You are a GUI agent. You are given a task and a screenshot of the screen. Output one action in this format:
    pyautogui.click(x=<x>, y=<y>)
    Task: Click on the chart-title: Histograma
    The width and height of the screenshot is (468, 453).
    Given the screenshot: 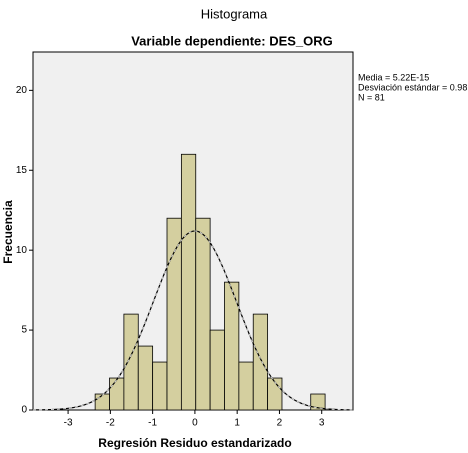 What is the action you would take?
    pyautogui.click(x=234, y=13)
    